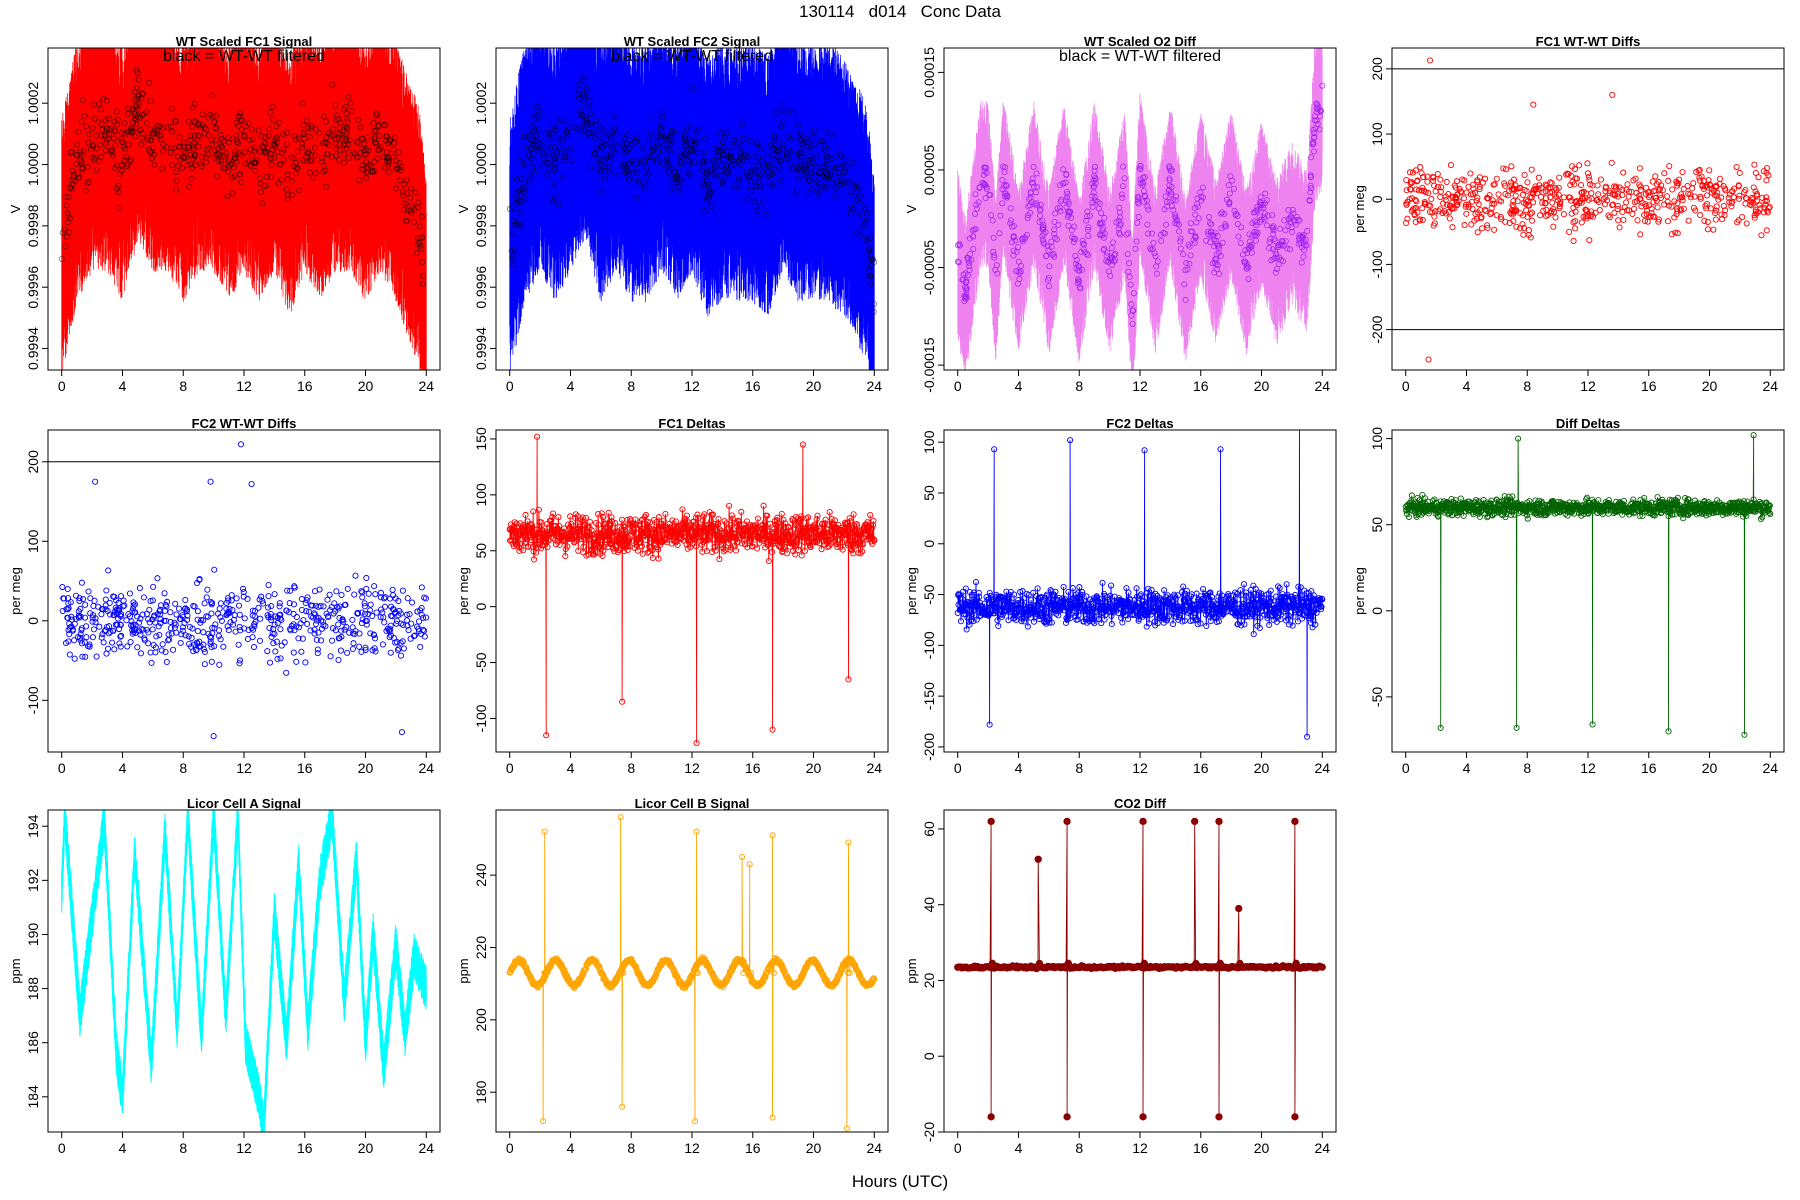 Image resolution: width=1800 pixels, height=1200 pixels. I want to click on y-axis-label: per meg, so click(15, 591).